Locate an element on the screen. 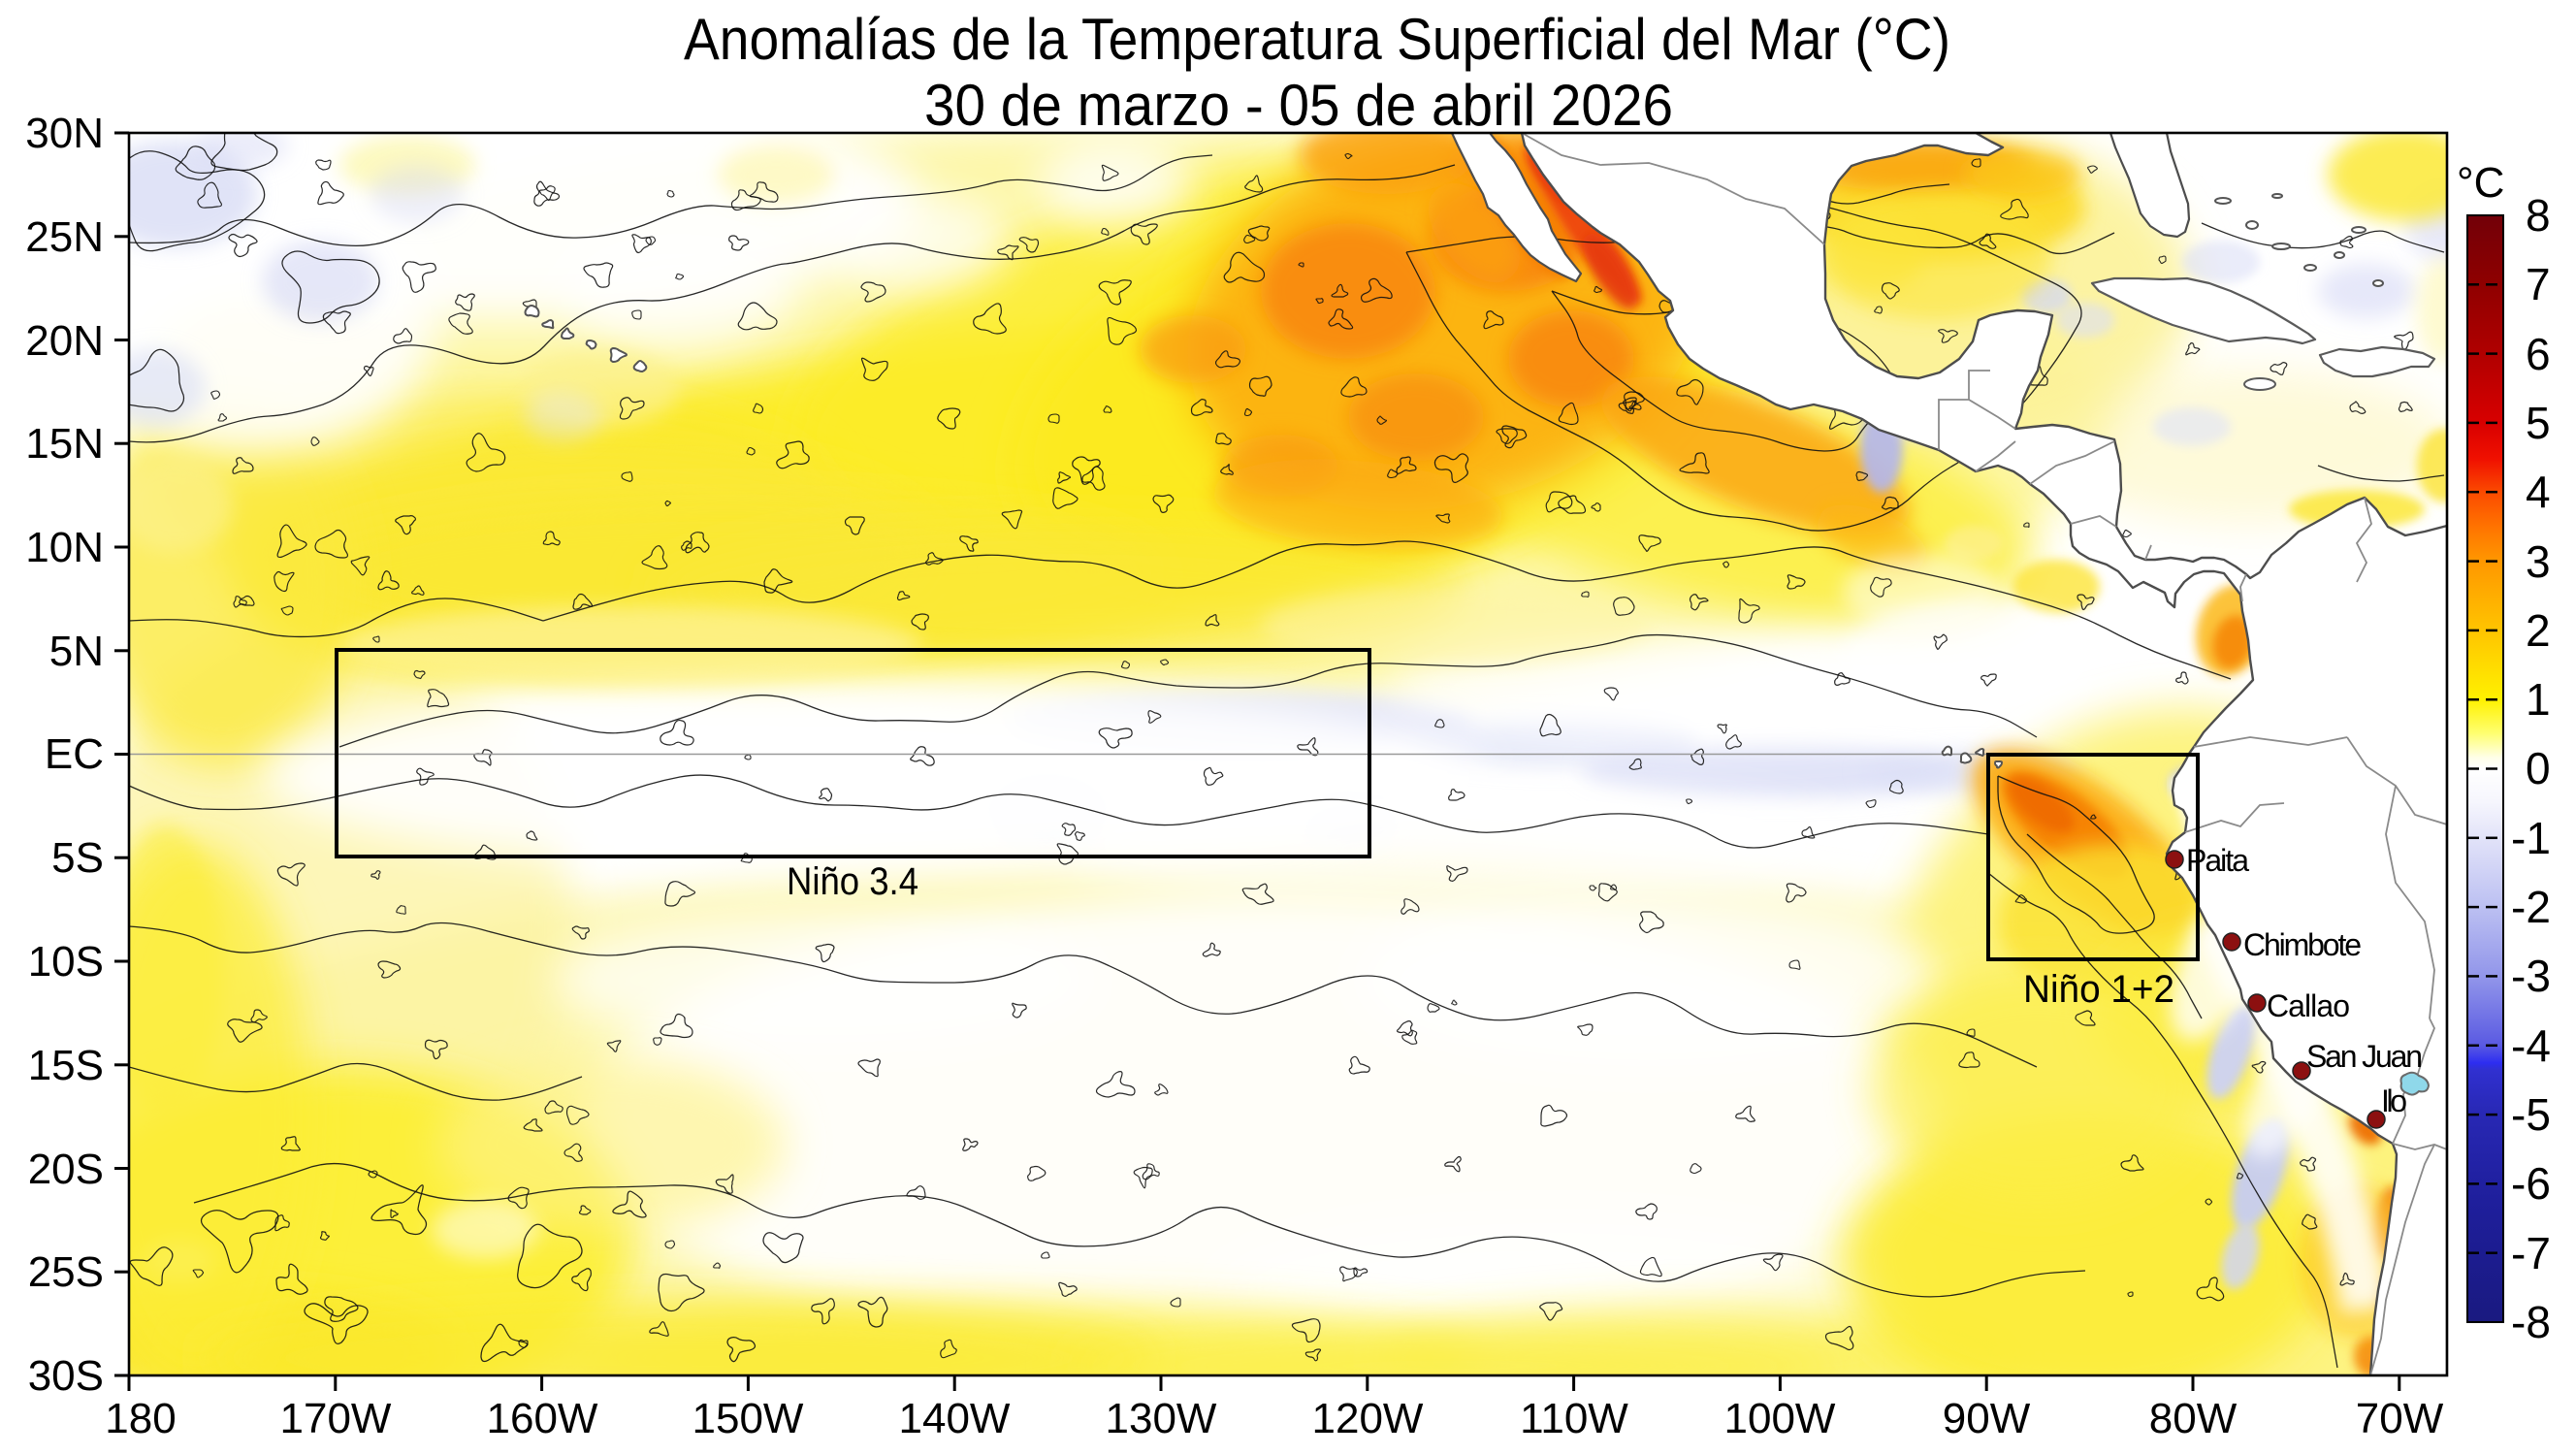 The width and height of the screenshot is (2576, 1455). svg-text: -6 is located at coordinates (2531, 1183).